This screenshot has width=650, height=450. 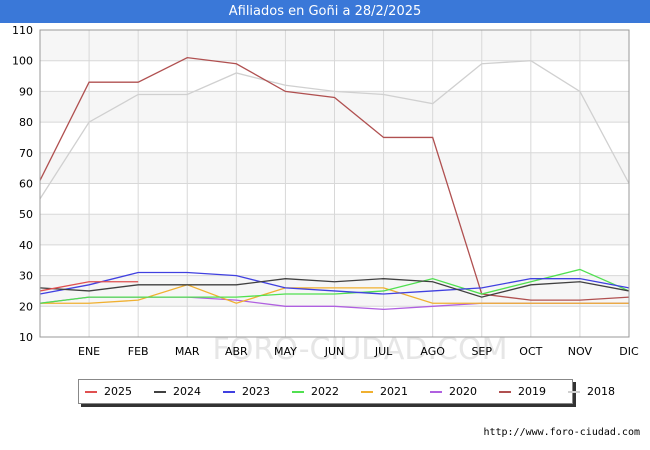 I want to click on legend-label: 2023, so click(x=256, y=391).